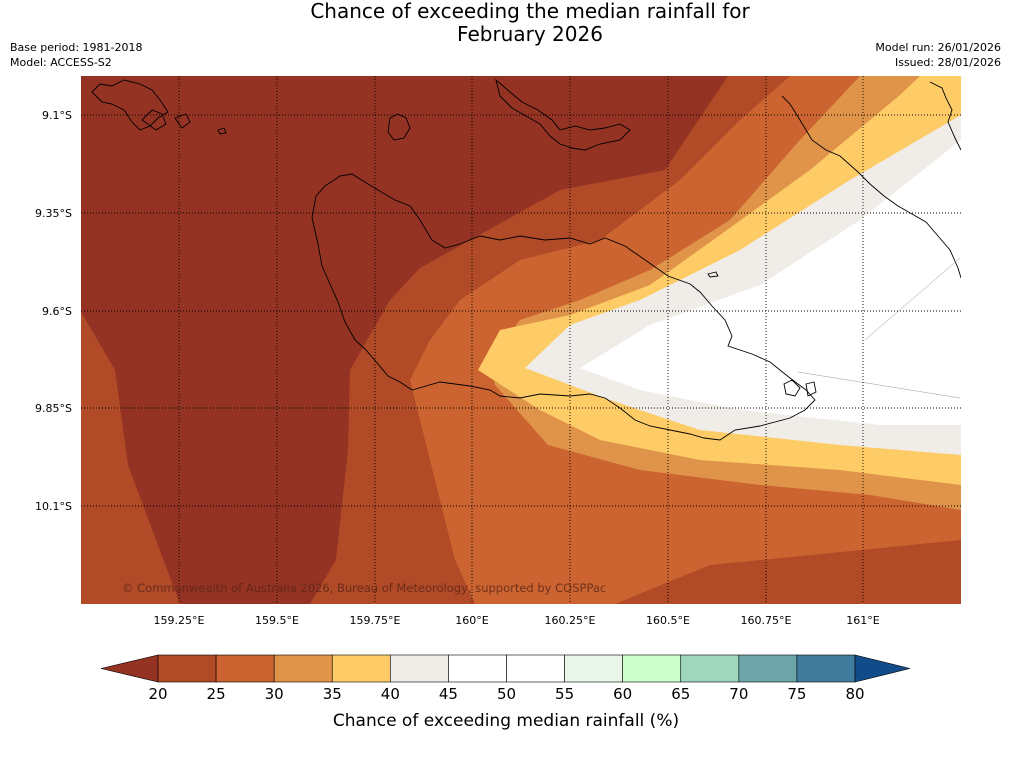 The width and height of the screenshot is (1011, 758). Describe the element at coordinates (680, 694) in the screenshot. I see `colorbar-tick-label: 65` at that location.